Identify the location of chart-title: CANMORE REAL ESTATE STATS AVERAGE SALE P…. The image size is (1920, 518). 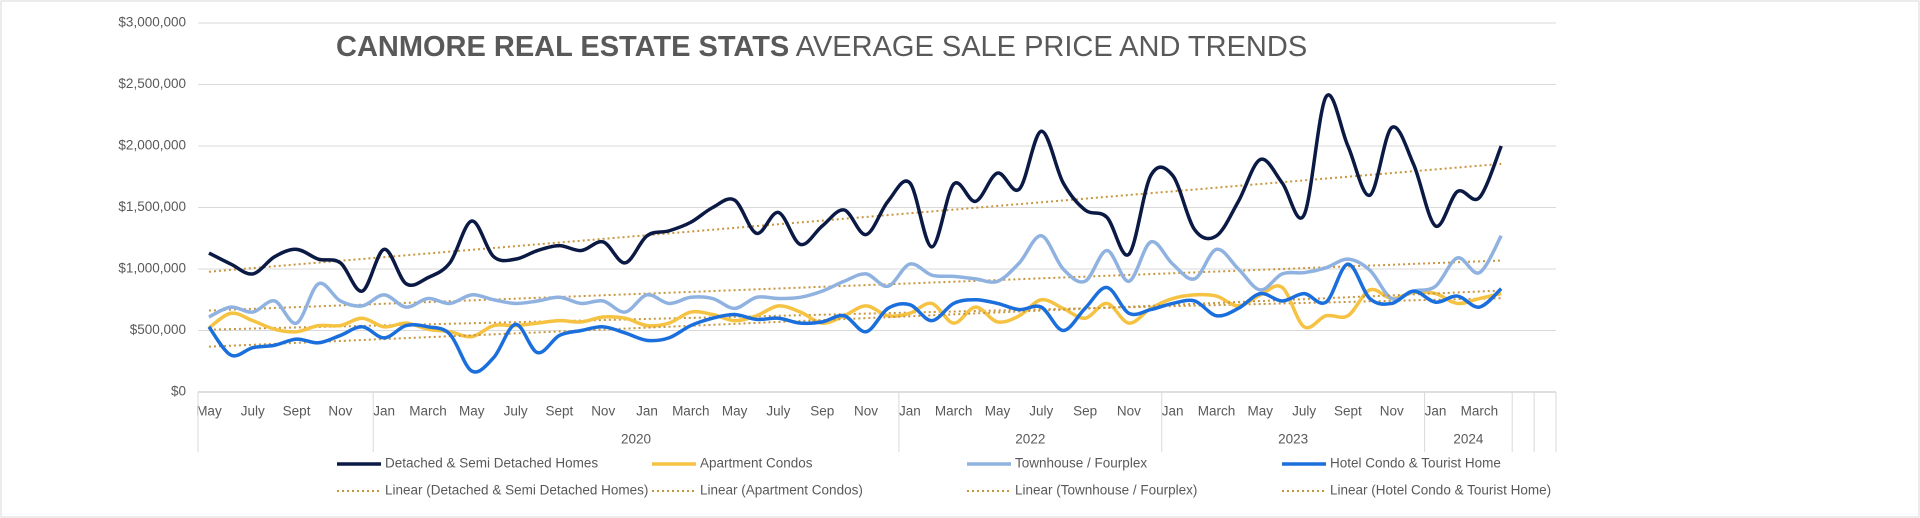
(821, 47).